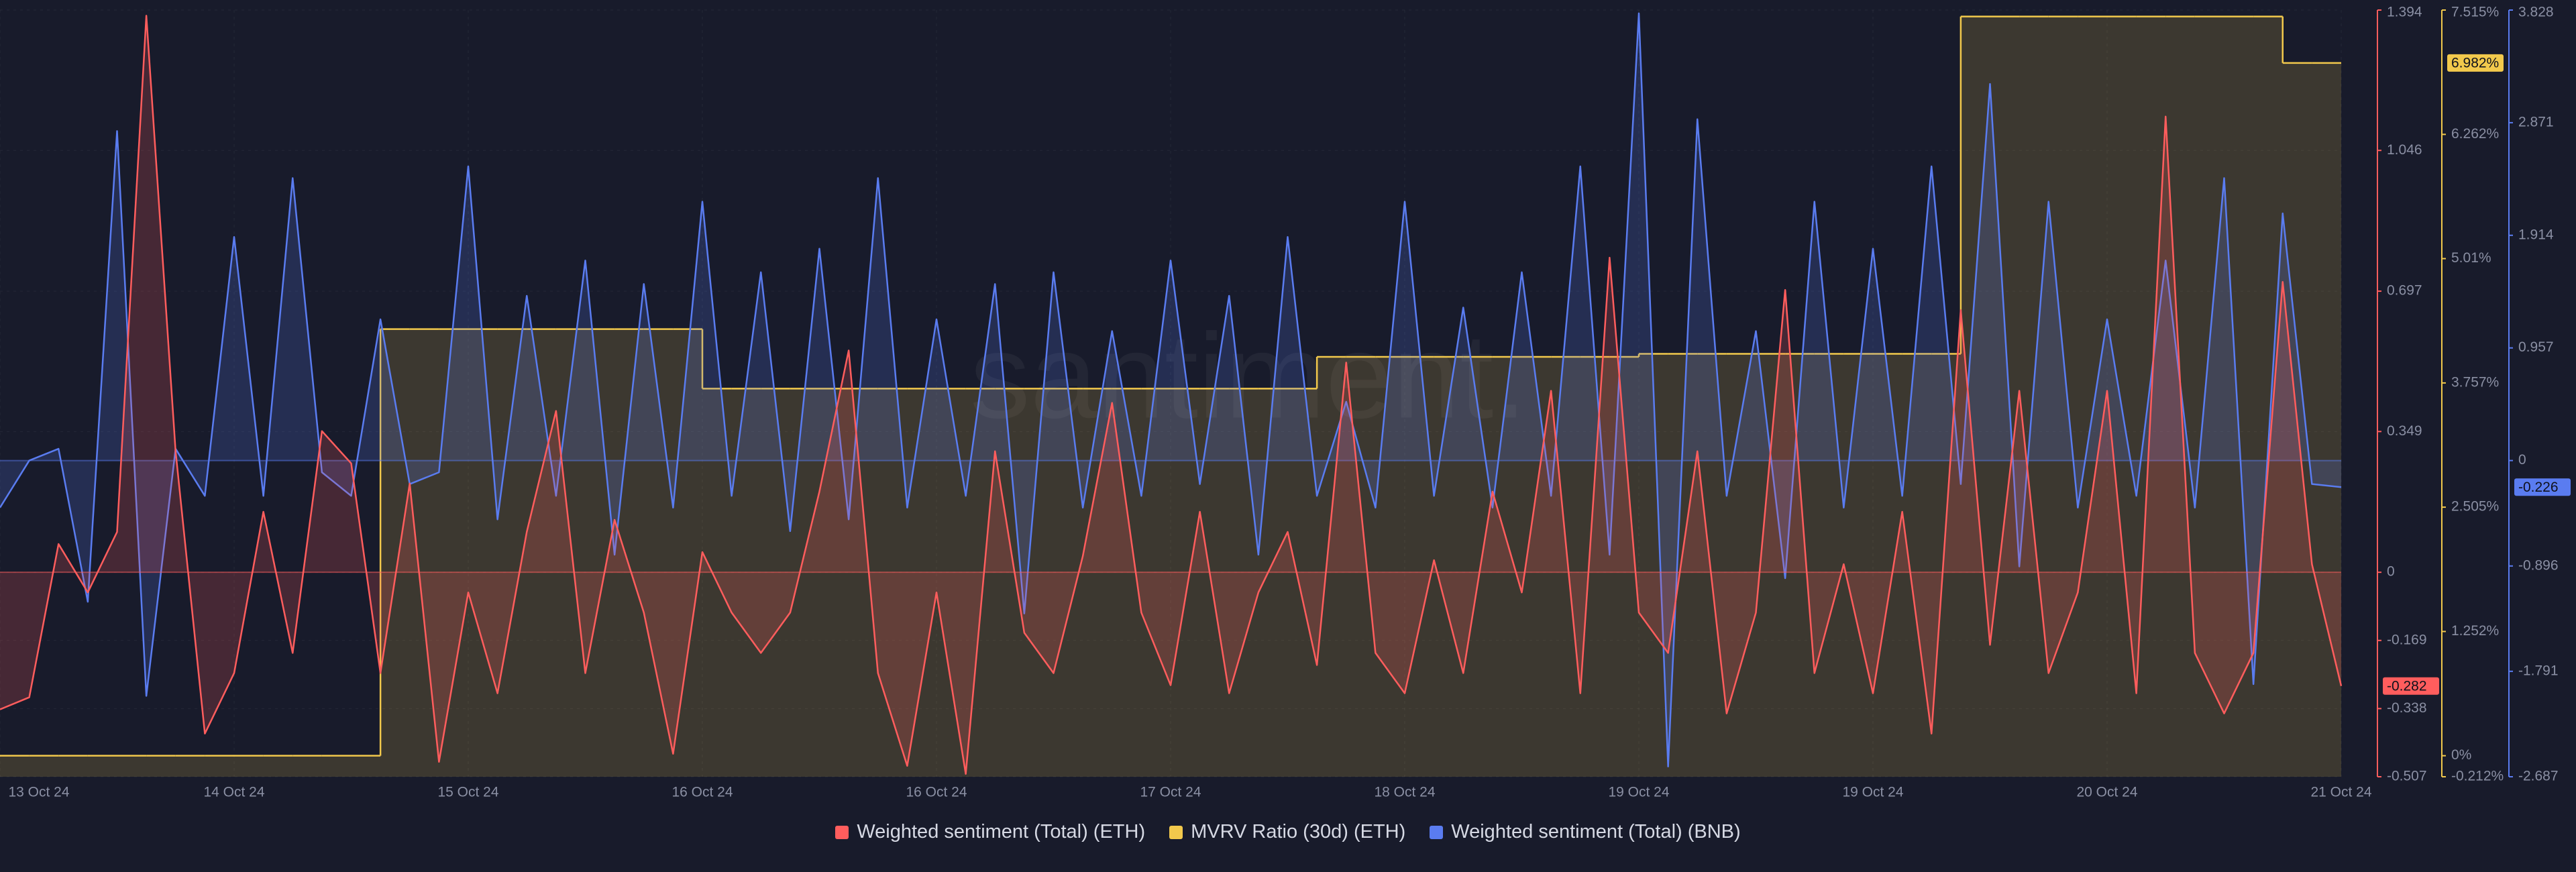 The height and width of the screenshot is (872, 2576). Describe the element at coordinates (2477, 776) in the screenshot. I see `y-tick-label: -0.212%` at that location.